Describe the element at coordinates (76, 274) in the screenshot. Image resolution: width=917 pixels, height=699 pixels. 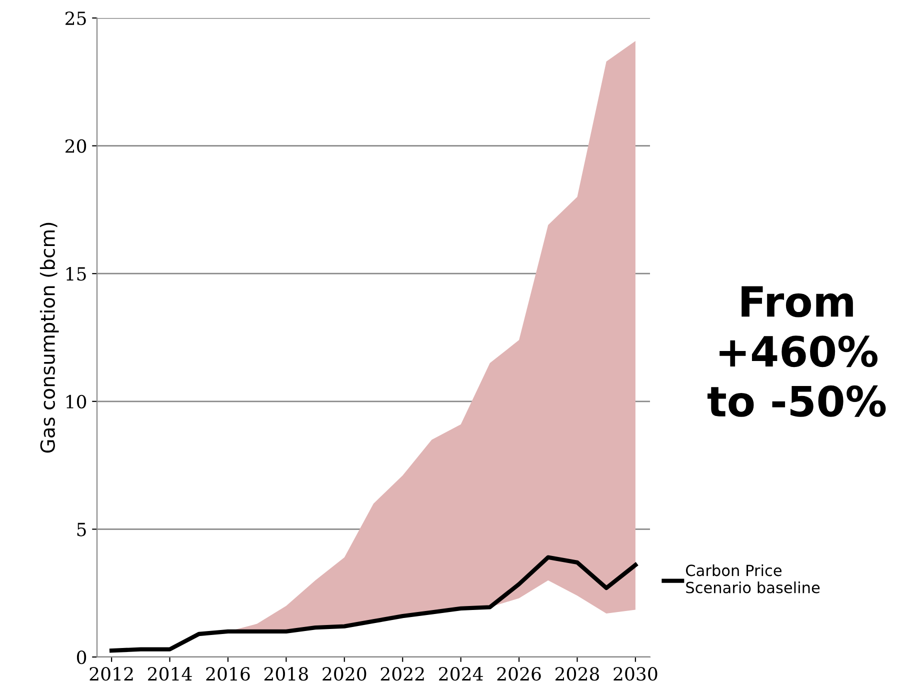
I see `y-tick-label: 15` at that location.